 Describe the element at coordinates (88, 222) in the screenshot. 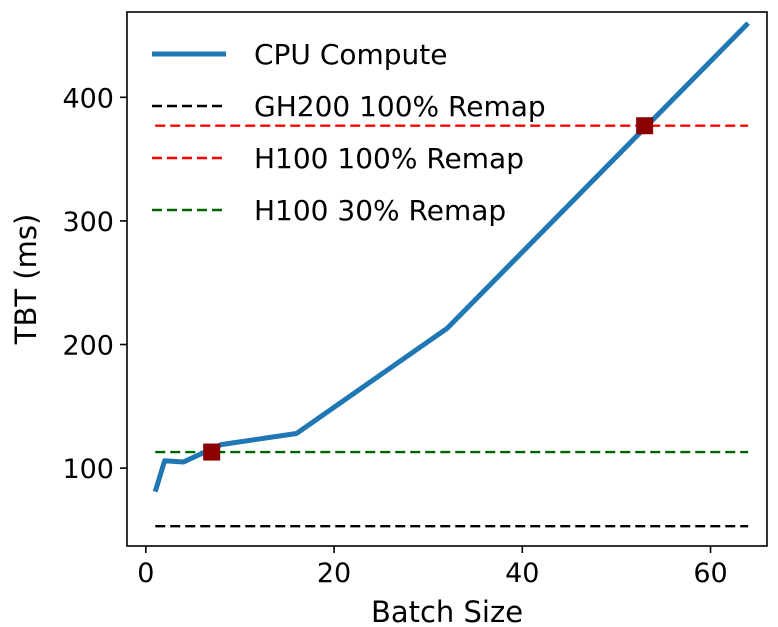

I see `y-tick-label: 300` at that location.